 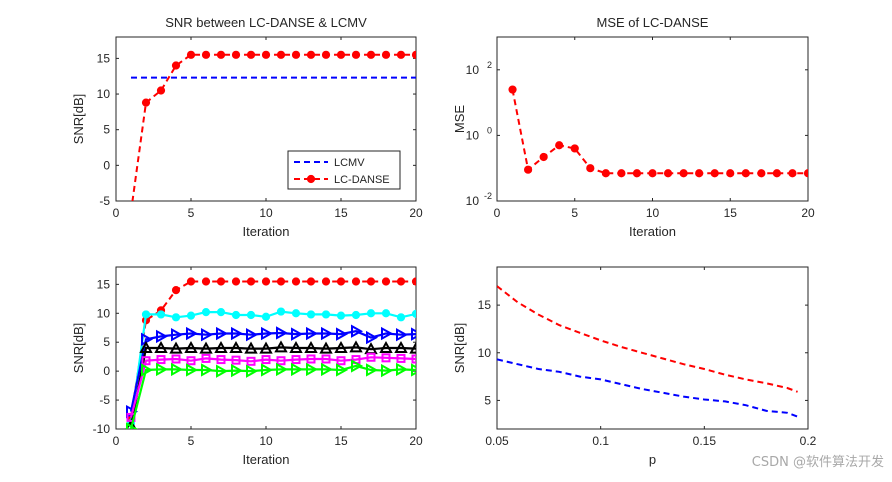 What do you see at coordinates (652, 459) in the screenshot?
I see `x-axis-label: p` at bounding box center [652, 459].